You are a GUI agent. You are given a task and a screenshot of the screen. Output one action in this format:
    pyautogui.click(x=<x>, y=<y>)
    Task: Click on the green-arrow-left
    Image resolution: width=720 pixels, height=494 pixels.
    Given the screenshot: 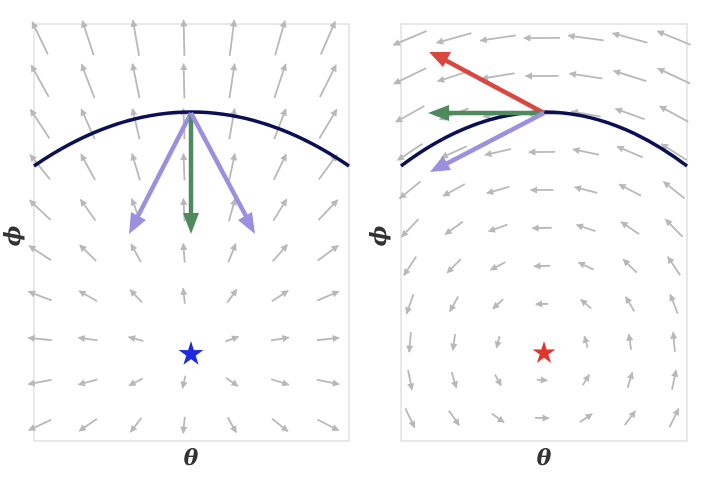 What is the action you would take?
    pyautogui.click(x=486, y=113)
    